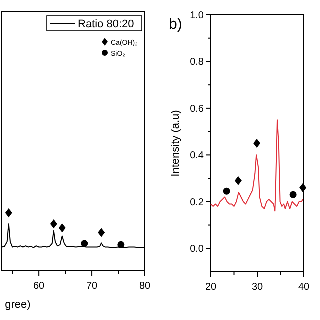  What do you see at coordinates (211, 287) in the screenshot?
I see `x-tick-label: 20` at bounding box center [211, 287].